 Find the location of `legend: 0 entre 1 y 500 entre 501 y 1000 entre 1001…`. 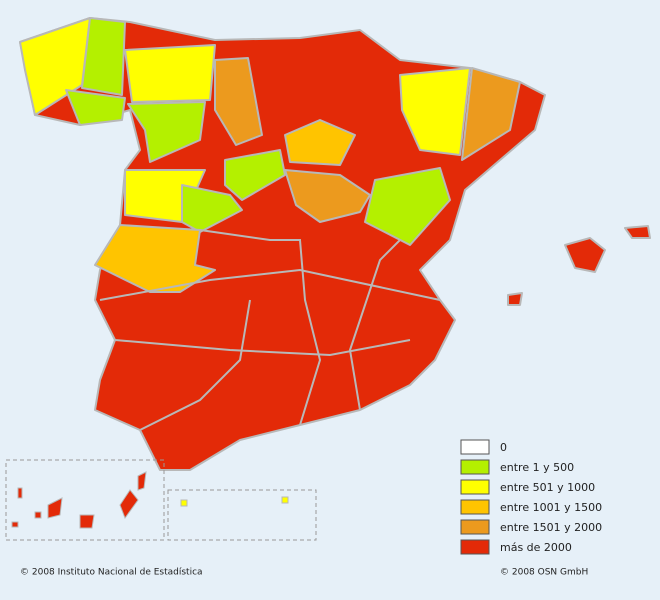

legend: 0 entre 1 y 500 entre 501 y 1000 entre 1001… is located at coordinates (531, 497).